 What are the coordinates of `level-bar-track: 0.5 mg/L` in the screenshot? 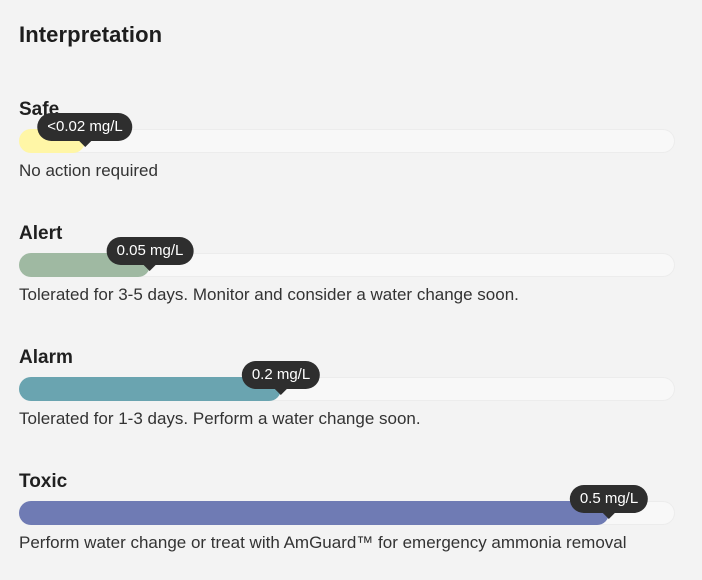 It's located at (347, 505).